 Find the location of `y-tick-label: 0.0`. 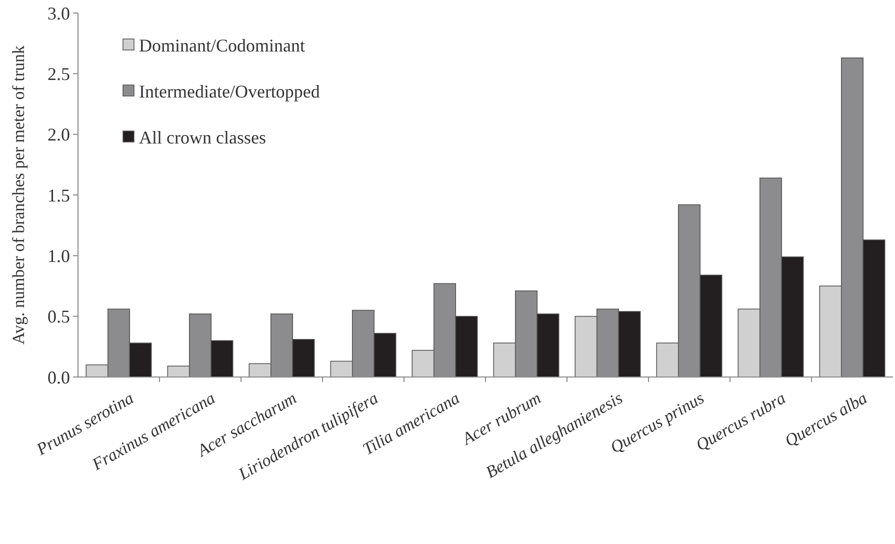

y-tick-label: 0.0 is located at coordinates (59, 377).